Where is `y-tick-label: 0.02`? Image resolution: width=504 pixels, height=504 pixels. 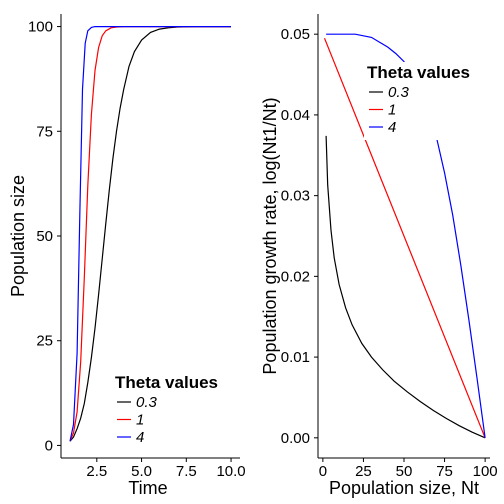 y-tick-label: 0.02 is located at coordinates (295, 276).